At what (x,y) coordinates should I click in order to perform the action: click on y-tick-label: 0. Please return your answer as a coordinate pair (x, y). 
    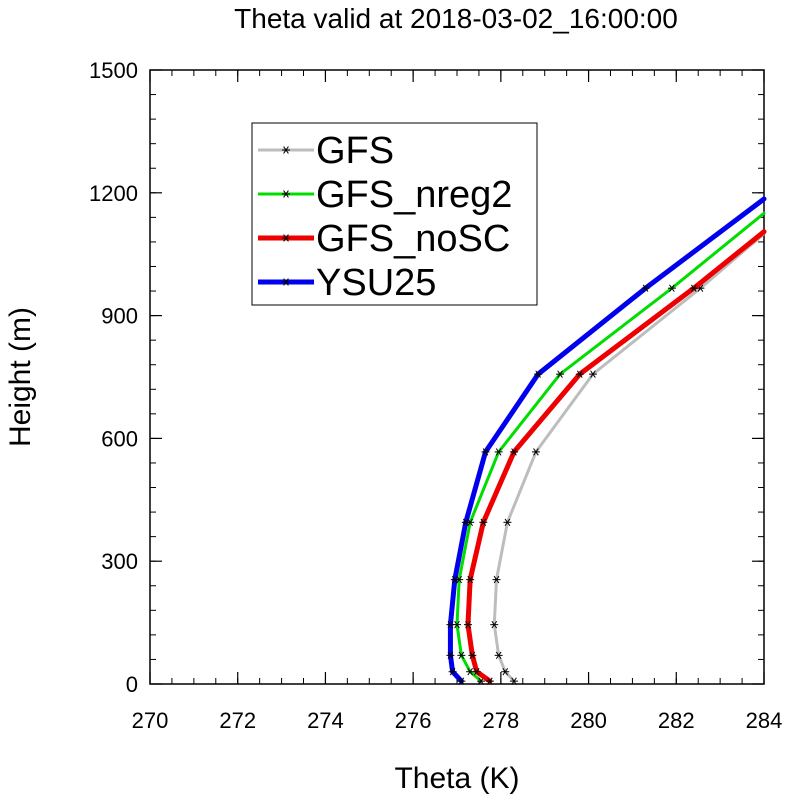
    Looking at the image, I should click on (132, 684).